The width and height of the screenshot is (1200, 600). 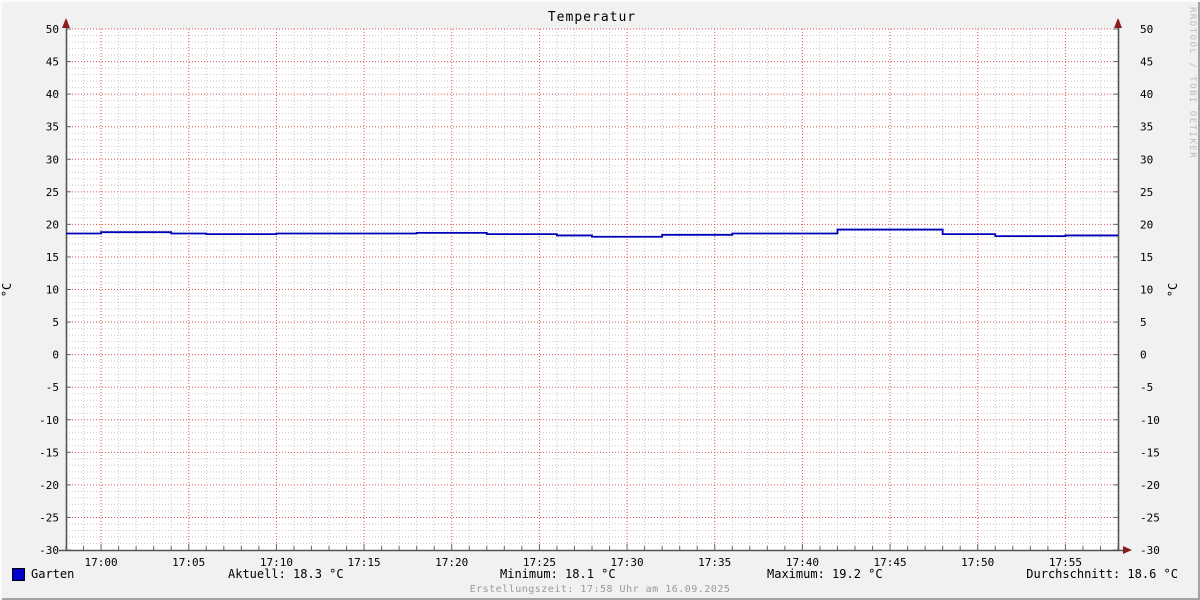 What do you see at coordinates (1173, 290) in the screenshot?
I see `y-axis-unit-right: °C` at bounding box center [1173, 290].